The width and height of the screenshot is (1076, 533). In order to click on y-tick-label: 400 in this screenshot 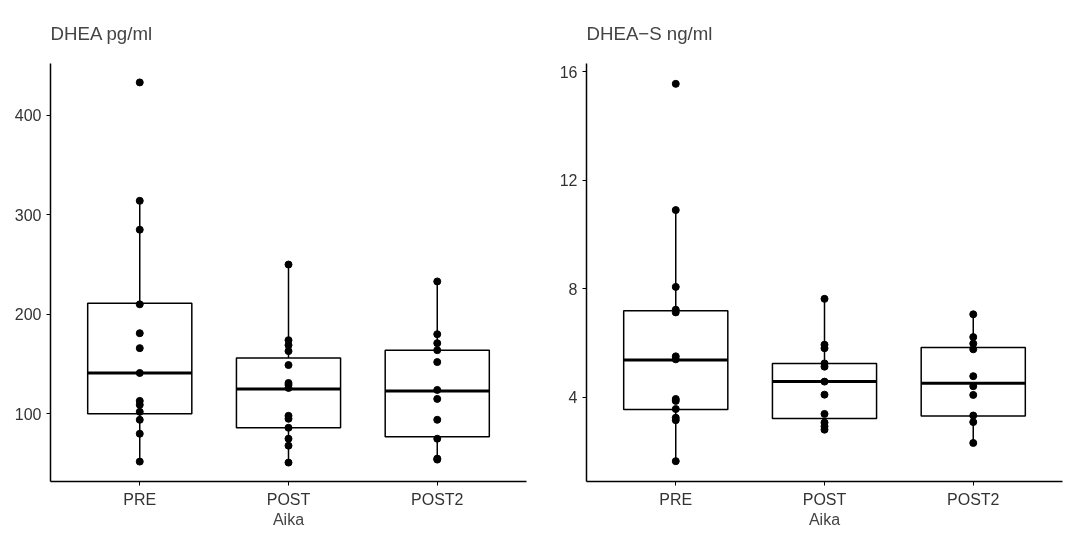, I will do `click(28, 116)`.